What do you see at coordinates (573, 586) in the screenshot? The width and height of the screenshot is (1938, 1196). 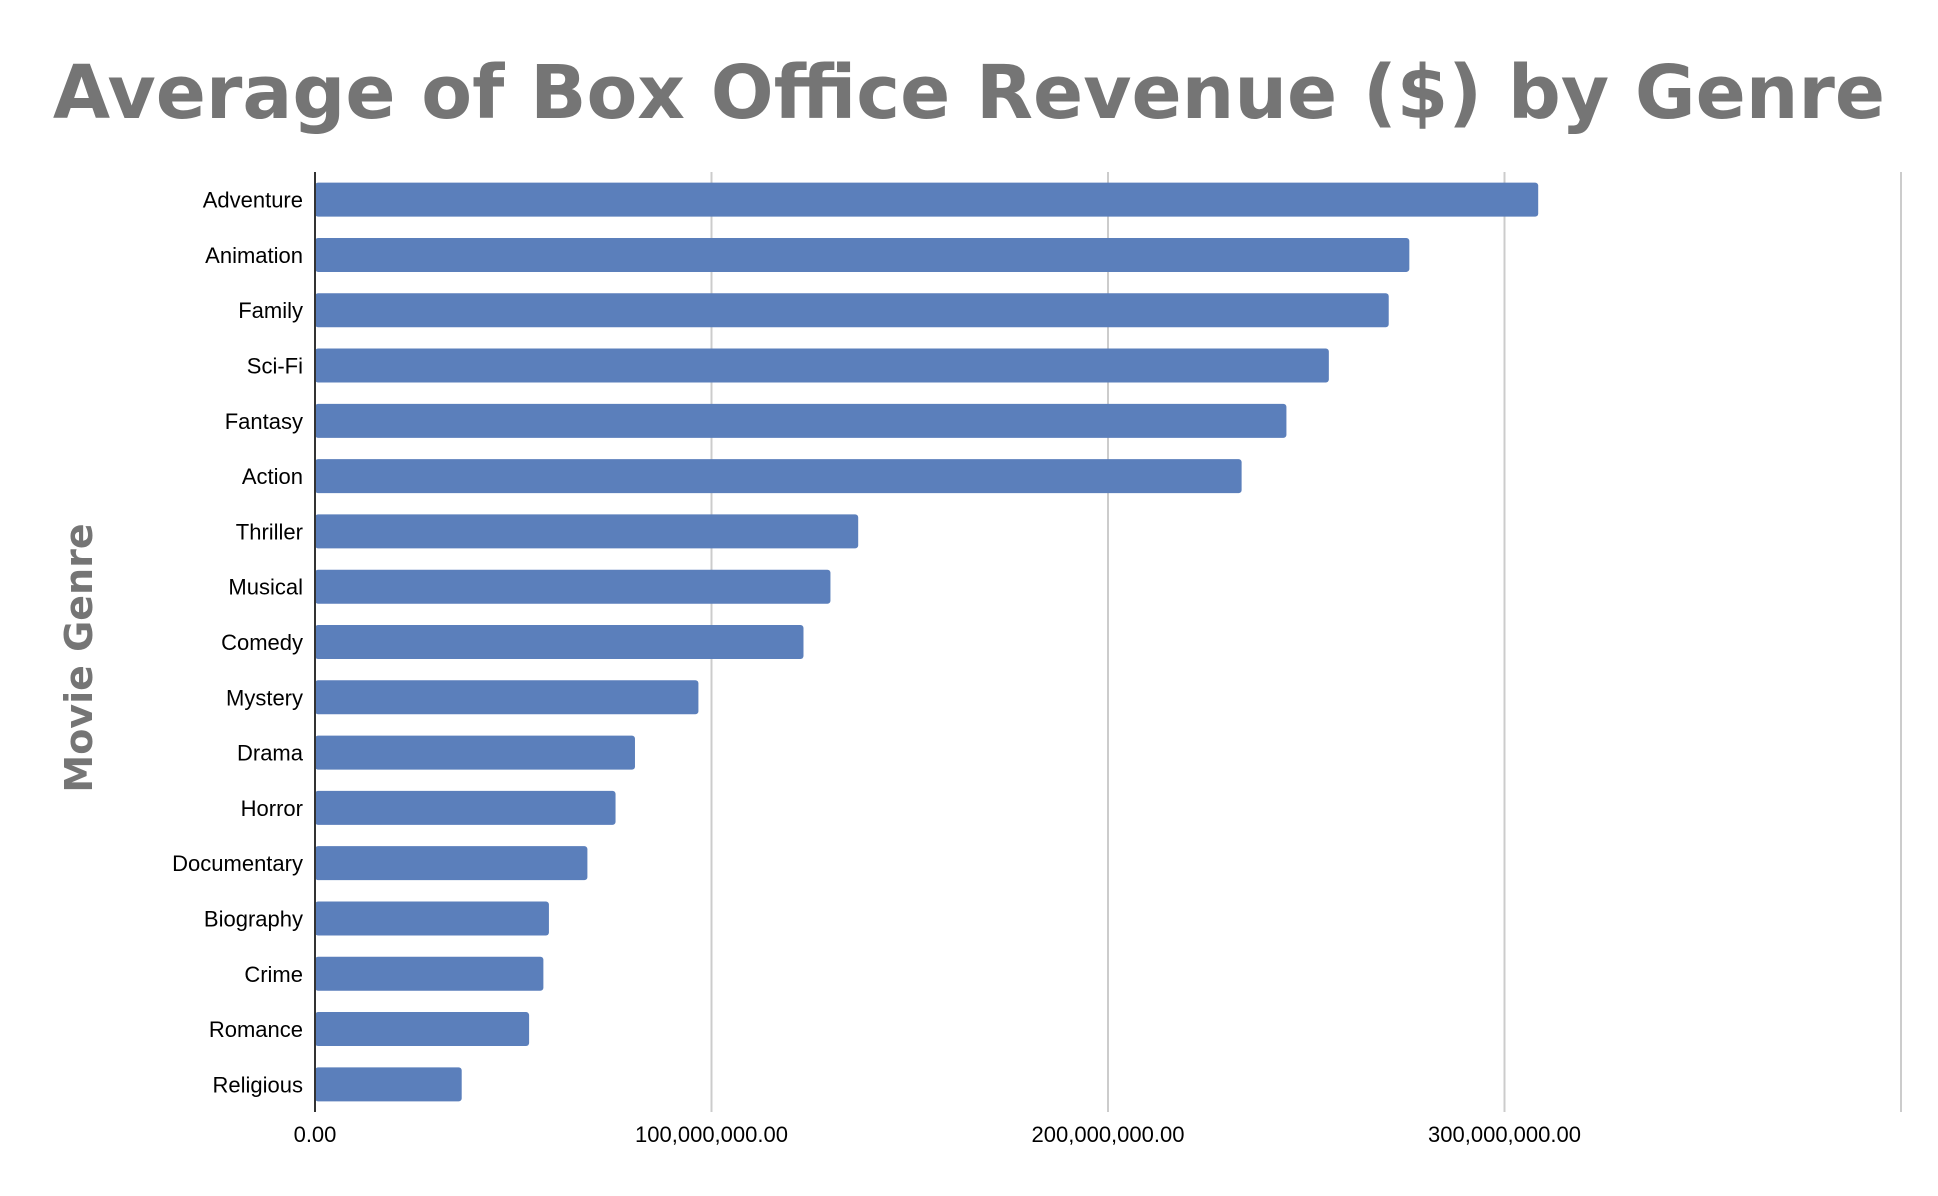 I see `bar-musical` at bounding box center [573, 586].